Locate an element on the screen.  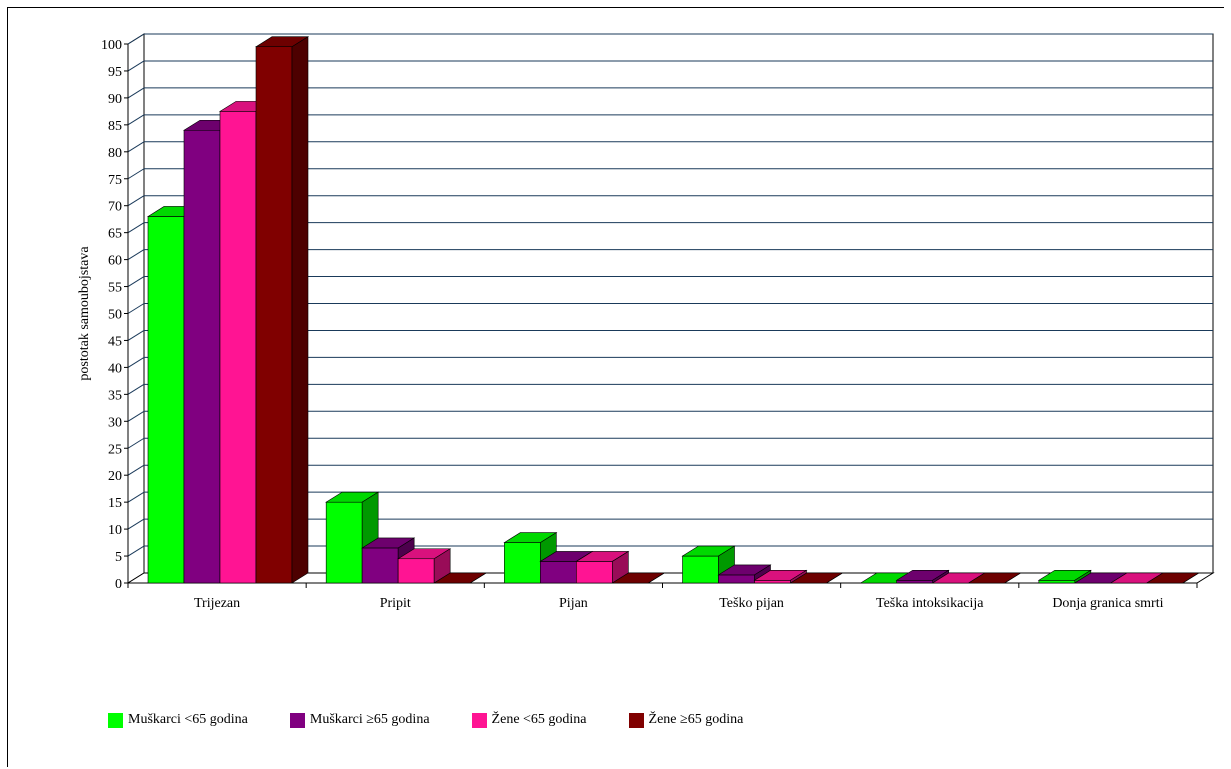
legend-item: Muškarci <65 godina is located at coordinates (178, 720).